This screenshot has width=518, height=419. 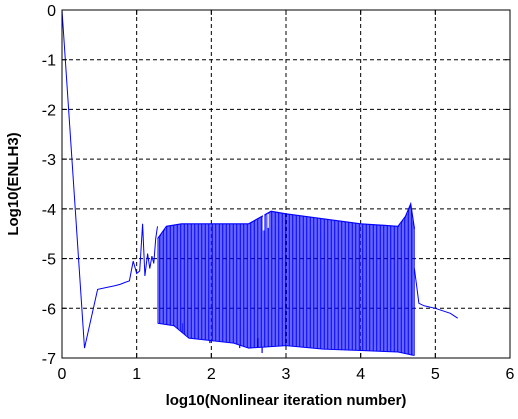 What do you see at coordinates (435, 293) in the screenshot?
I see `series-line-tail` at bounding box center [435, 293].